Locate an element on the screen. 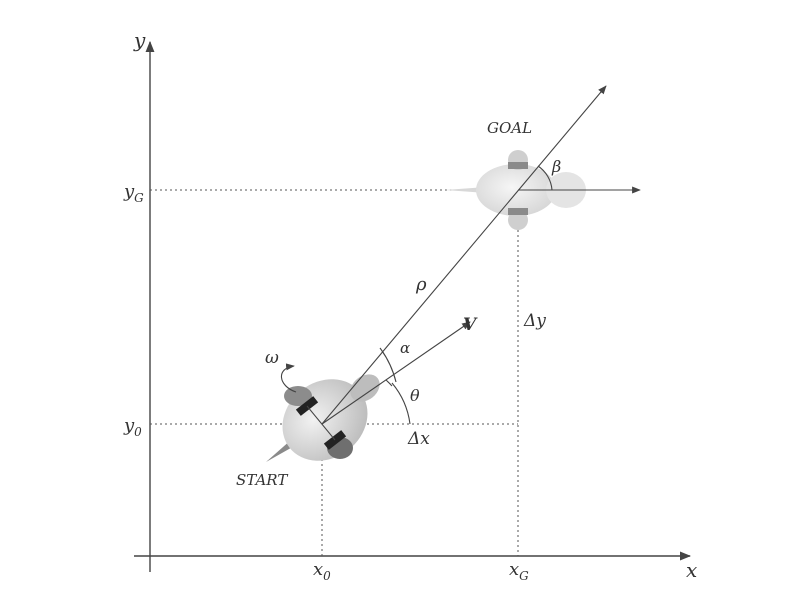  goal-wheel-bottom is located at coordinates (518, 211).